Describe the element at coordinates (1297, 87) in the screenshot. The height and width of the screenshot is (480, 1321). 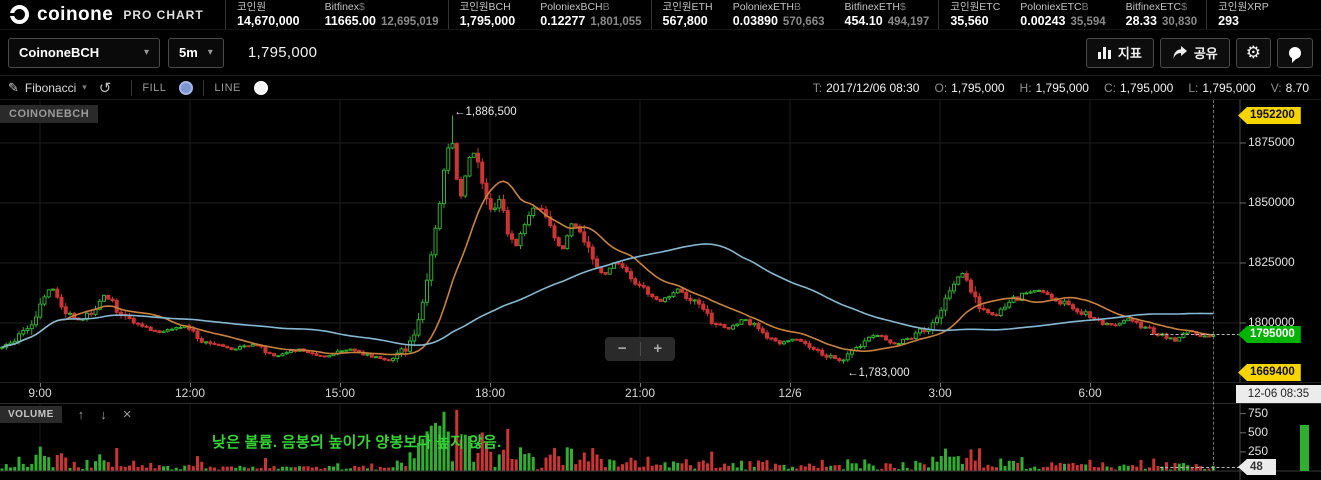
I see `volume-value: 8.70` at that location.